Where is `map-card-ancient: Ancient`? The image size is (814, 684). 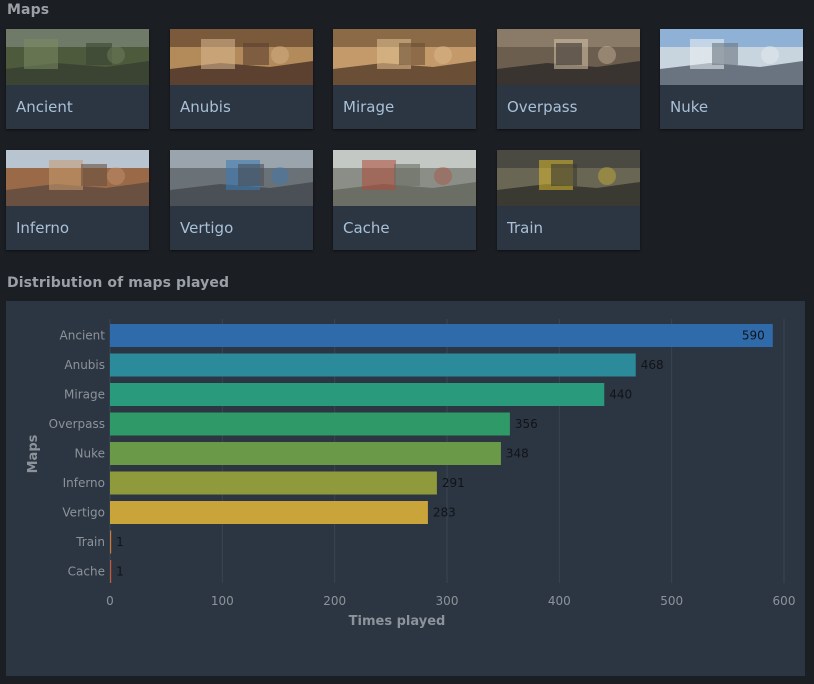 map-card-ancient: Ancient is located at coordinates (77, 79).